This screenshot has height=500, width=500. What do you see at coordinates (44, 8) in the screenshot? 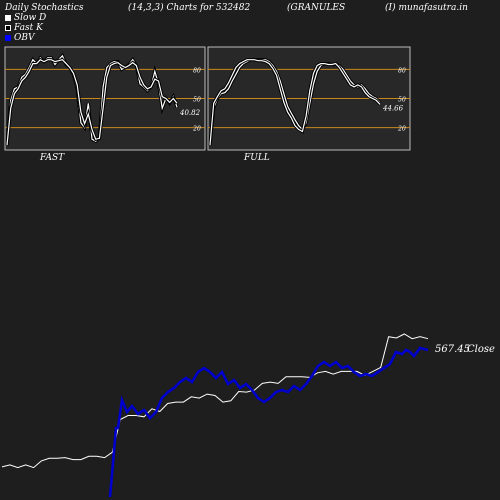
I see `chart-title: Daily Stochastics` at bounding box center [44, 8].